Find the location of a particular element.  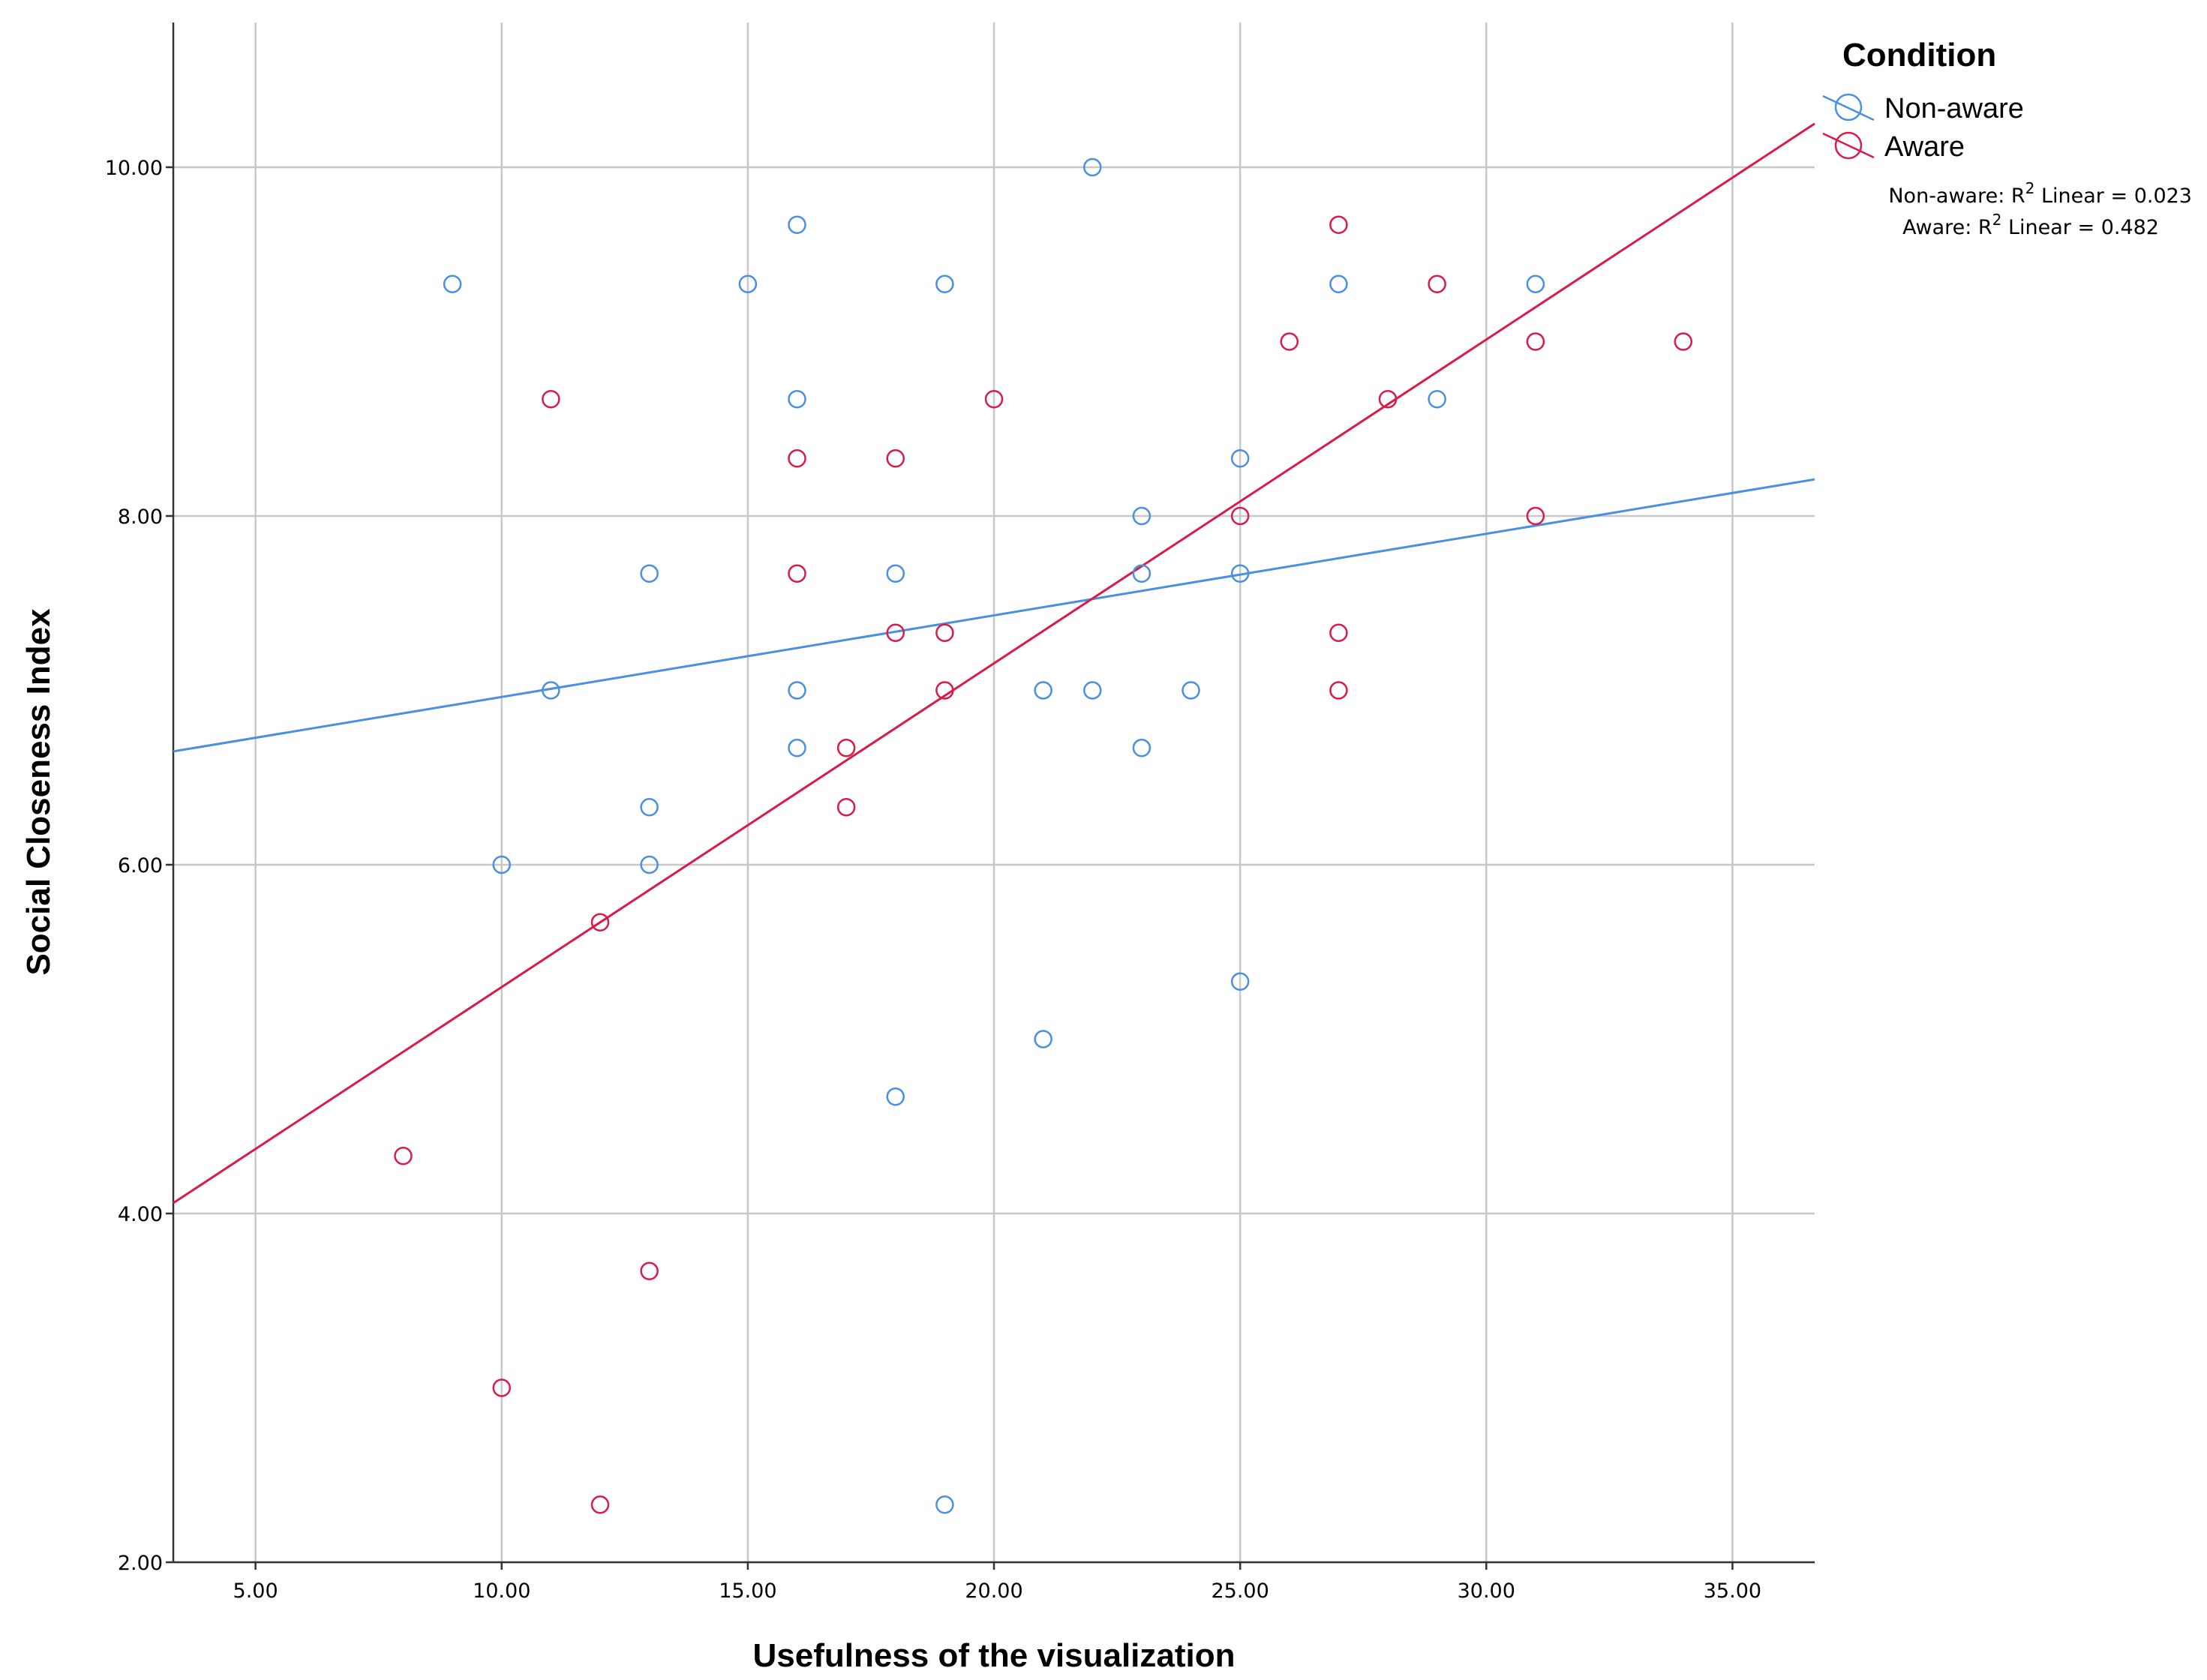

r2-non-aware-prefix: Non-aware: R is located at coordinates (1957, 196).